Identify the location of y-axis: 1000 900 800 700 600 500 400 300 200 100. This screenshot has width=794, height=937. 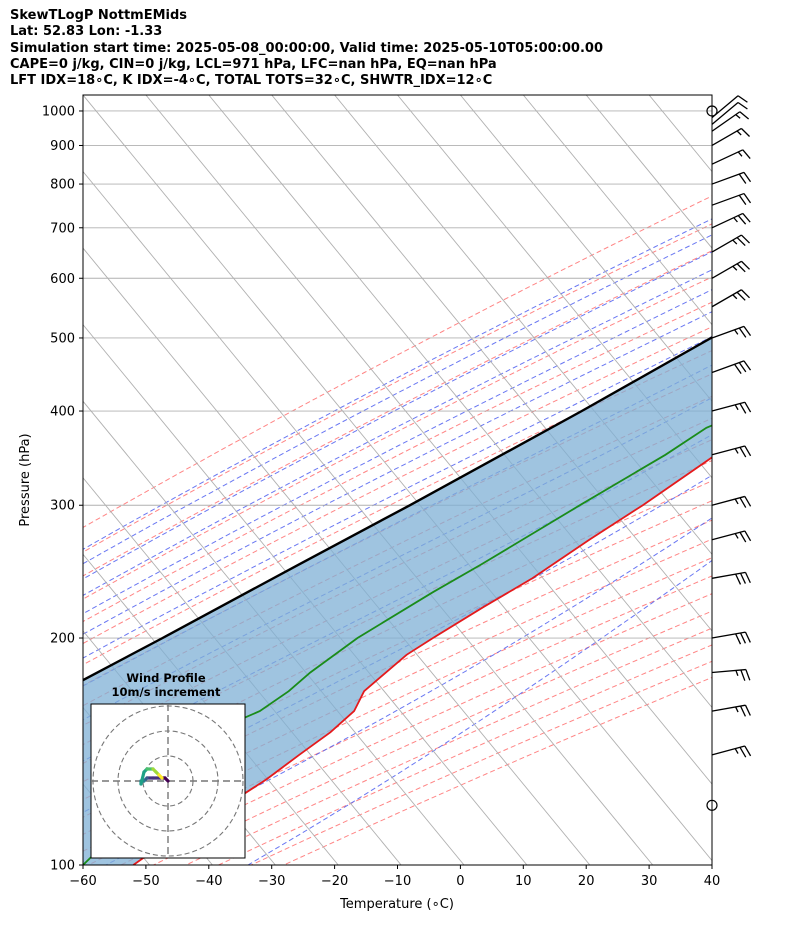
(62, 489).